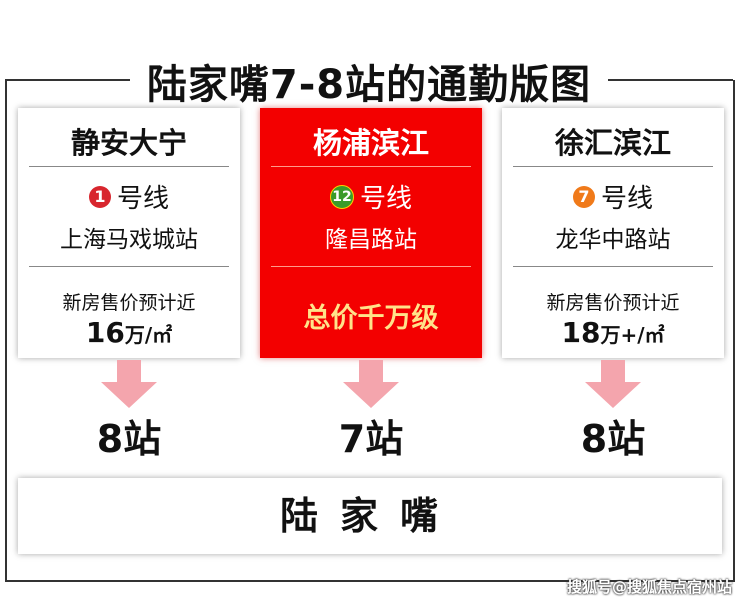 The image size is (740, 602). What do you see at coordinates (105, 332) in the screenshot?
I see `price-value: 16` at bounding box center [105, 332].